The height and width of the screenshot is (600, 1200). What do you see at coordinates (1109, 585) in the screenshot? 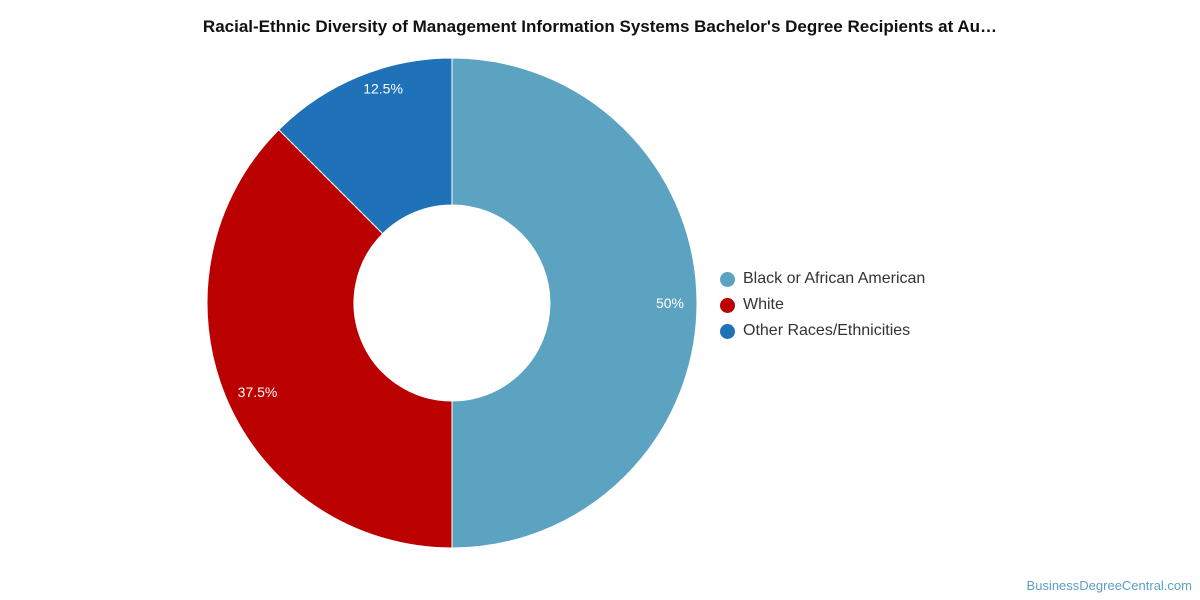
I see `source-credit: BusinessDegreeCentral.com` at bounding box center [1109, 585].